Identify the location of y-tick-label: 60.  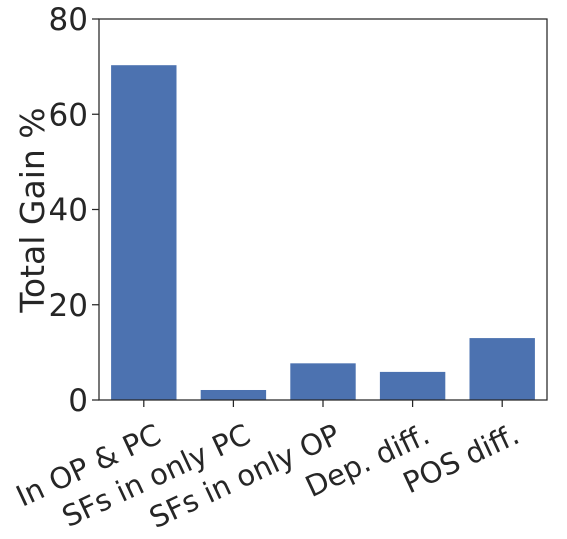
(68, 115).